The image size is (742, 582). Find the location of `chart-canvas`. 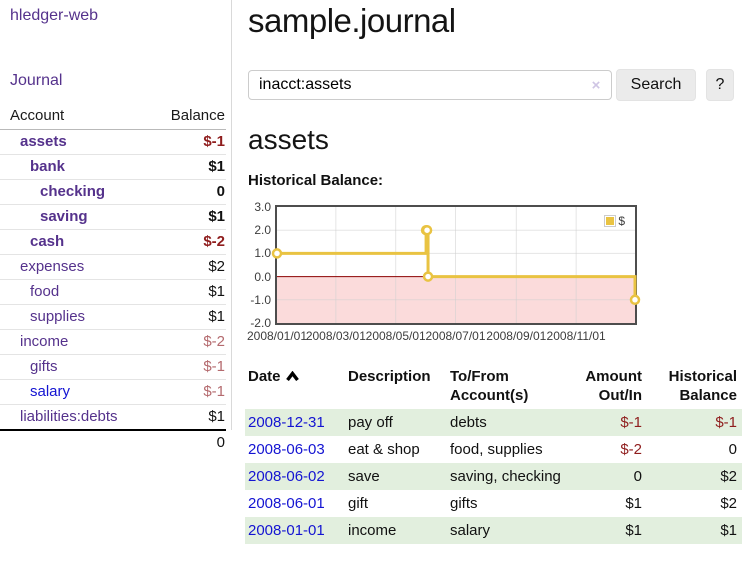

chart-canvas is located at coordinates (456, 265).